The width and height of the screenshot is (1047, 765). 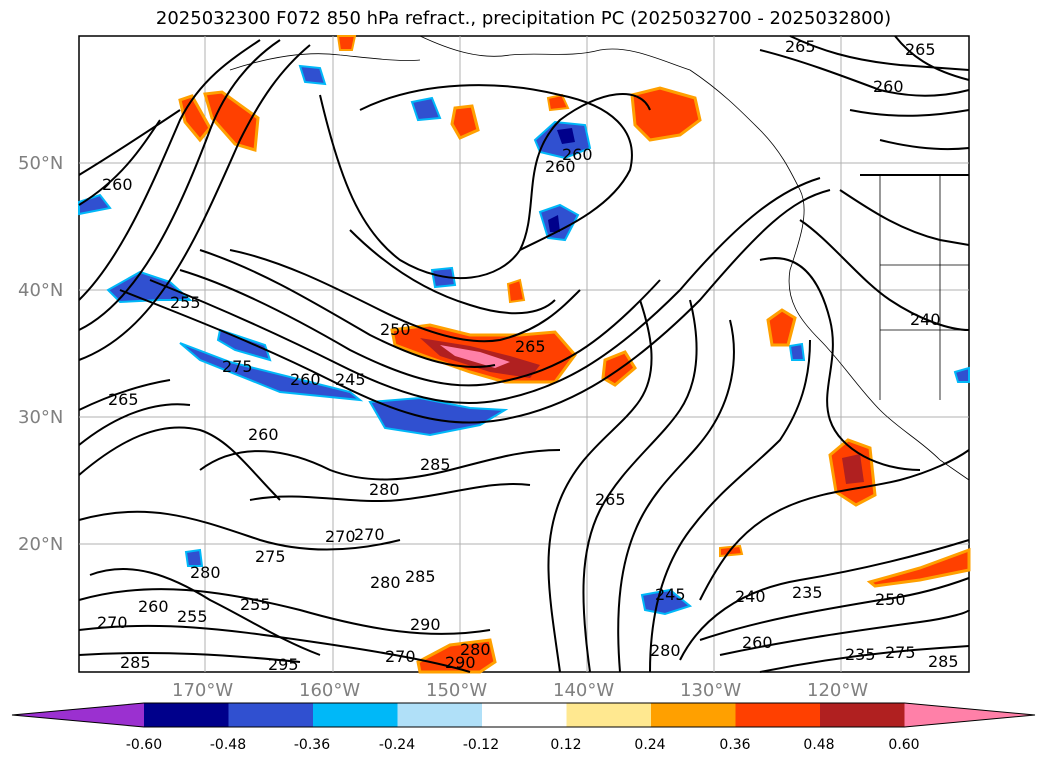 I want to click on colorbar-tick: 0.48, so click(x=819, y=745).